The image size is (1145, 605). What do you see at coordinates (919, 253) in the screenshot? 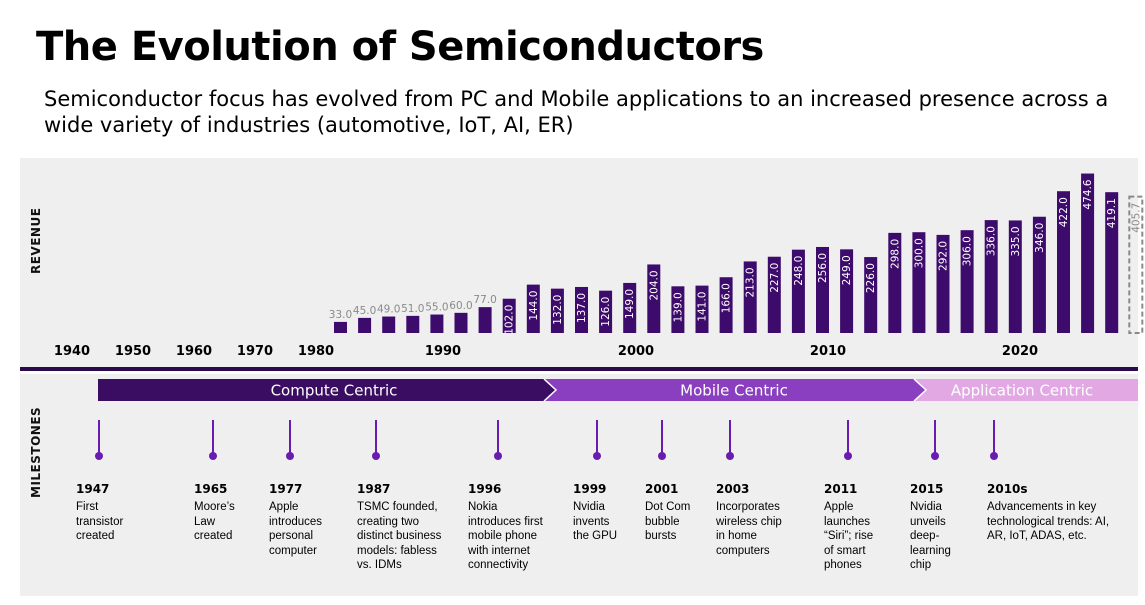
I see `bar-value-label: 300.0` at bounding box center [919, 253].